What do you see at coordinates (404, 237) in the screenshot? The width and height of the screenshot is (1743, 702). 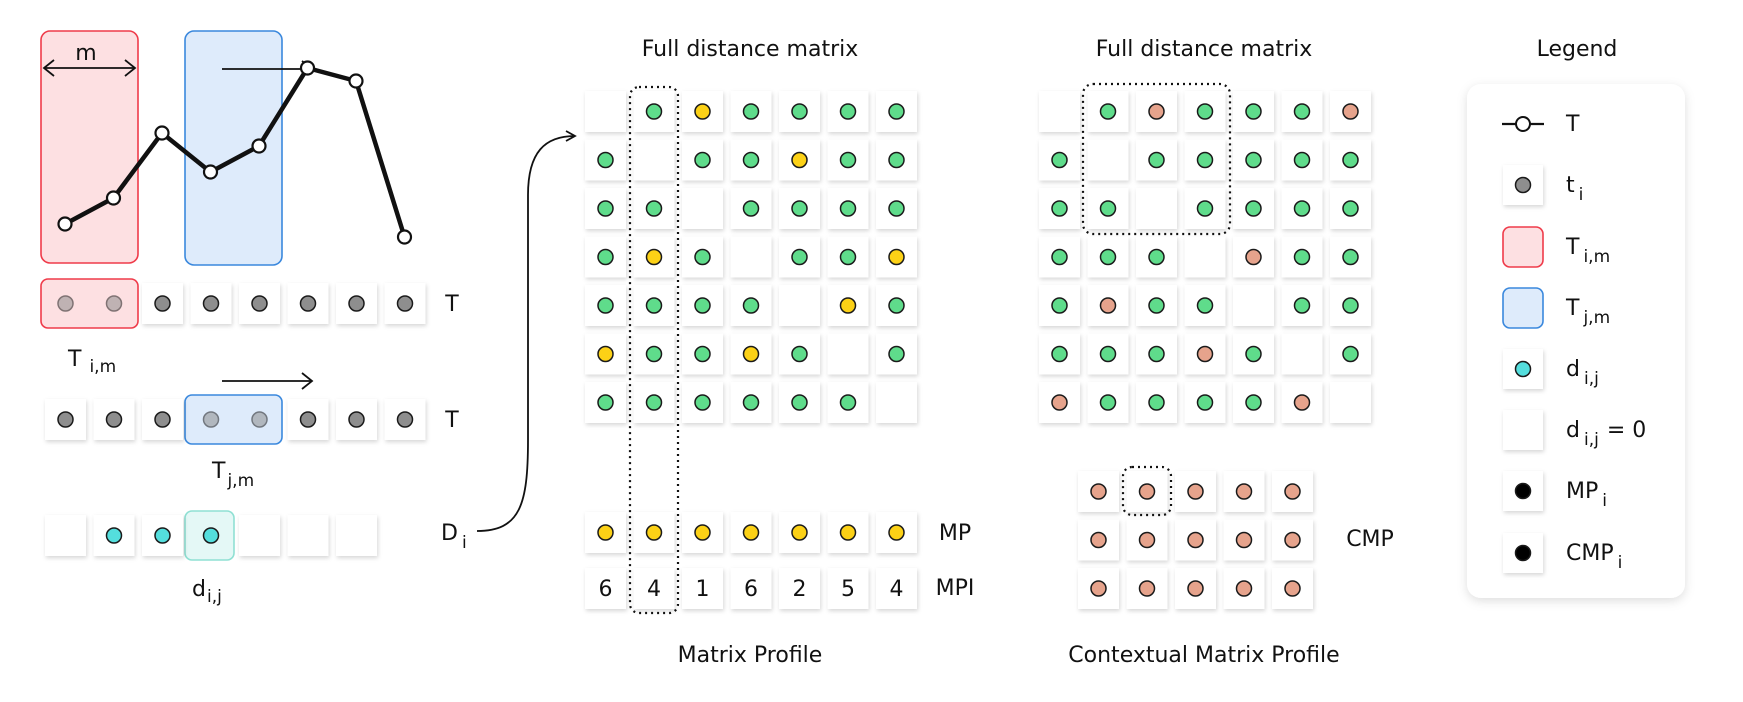 I see `series-point` at bounding box center [404, 237].